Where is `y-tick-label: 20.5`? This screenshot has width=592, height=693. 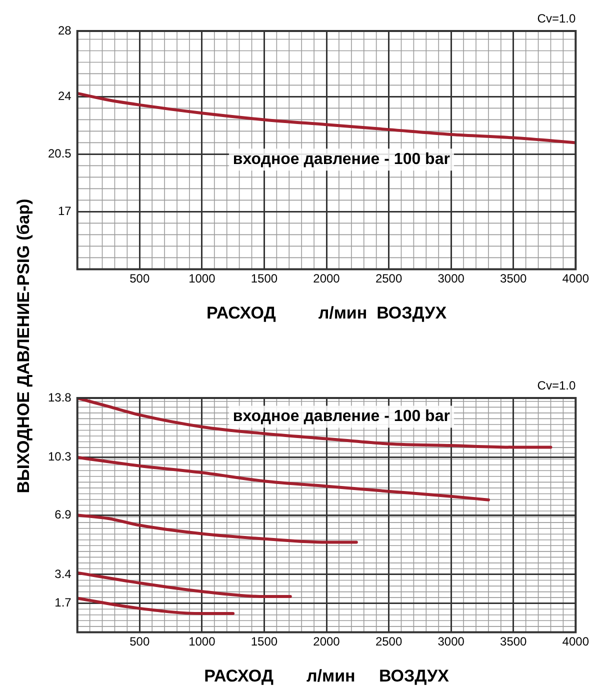
y-tick-label: 20.5 is located at coordinates (60, 153).